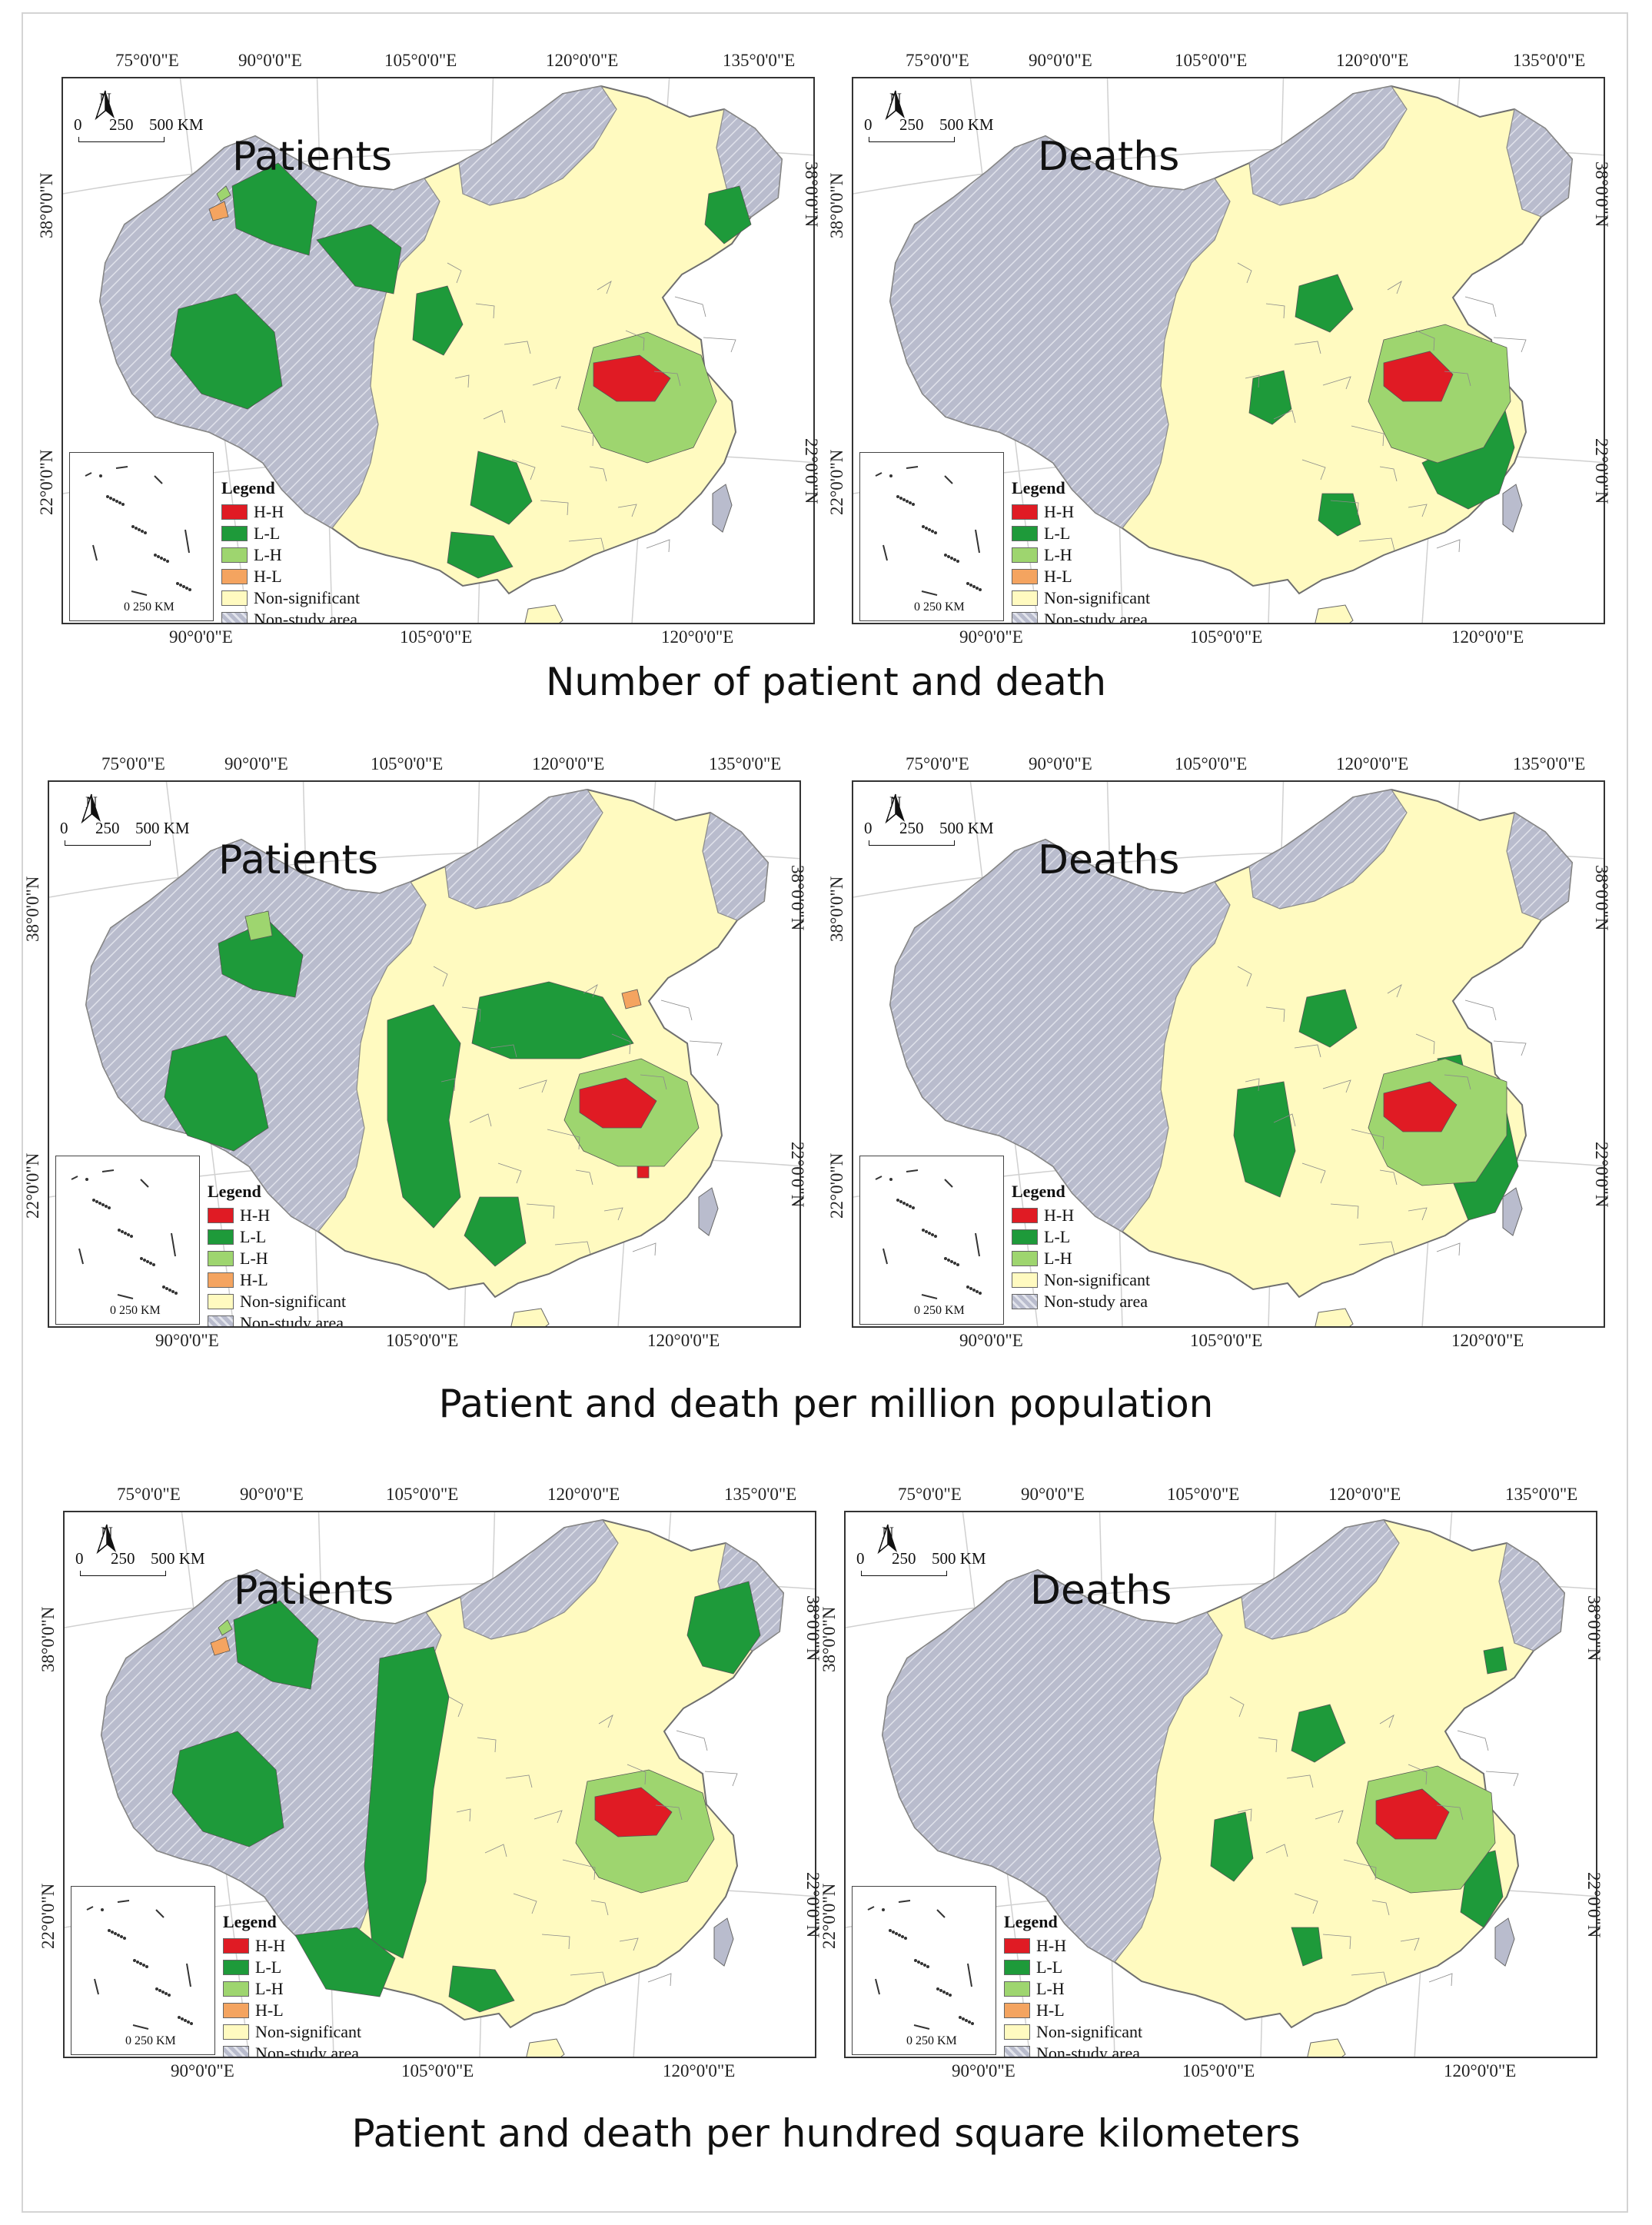  What do you see at coordinates (1097, 598) in the screenshot?
I see `legend-label: Non-significant` at bounding box center [1097, 598].